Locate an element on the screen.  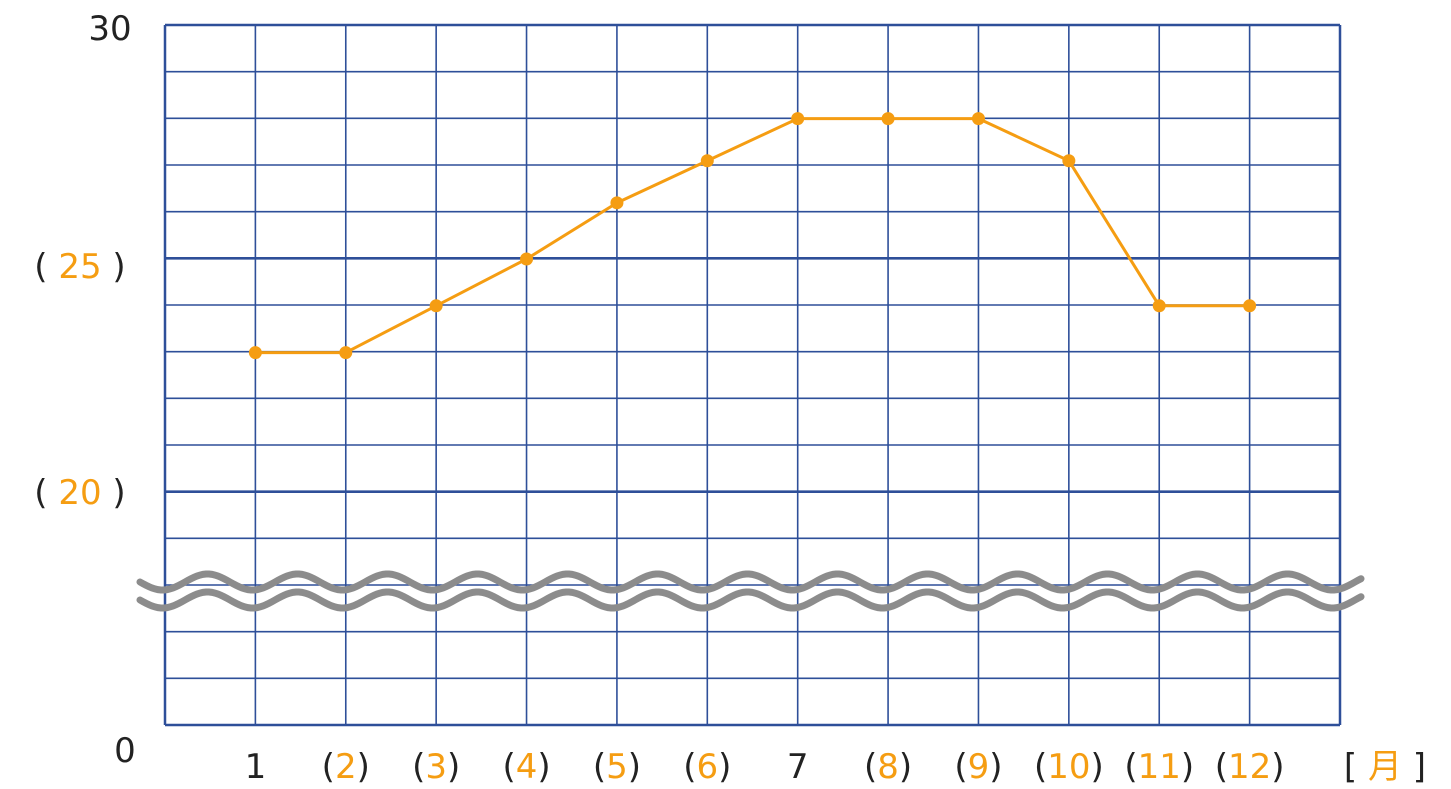
y-tick-label-20: ( 20 ) is located at coordinates (79, 493).